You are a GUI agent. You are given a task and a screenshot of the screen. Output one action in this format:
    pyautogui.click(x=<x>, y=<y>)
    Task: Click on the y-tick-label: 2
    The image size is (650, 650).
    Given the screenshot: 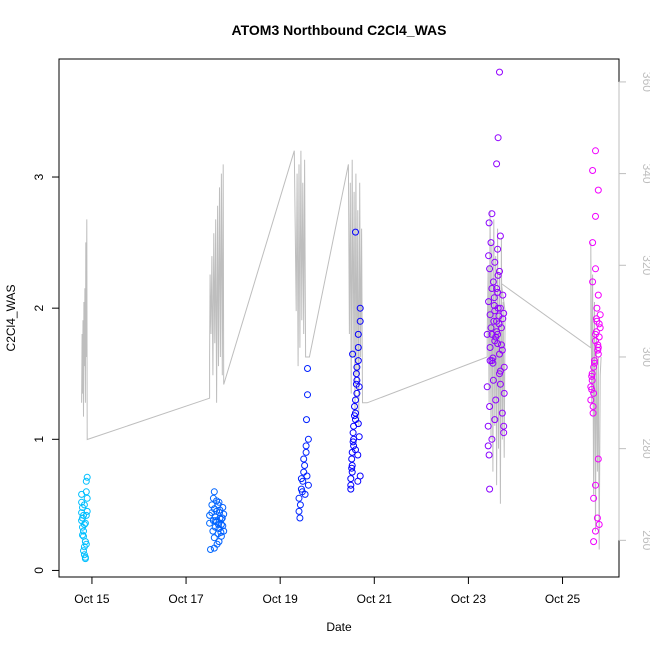 What is the action you would take?
    pyautogui.click(x=39, y=308)
    